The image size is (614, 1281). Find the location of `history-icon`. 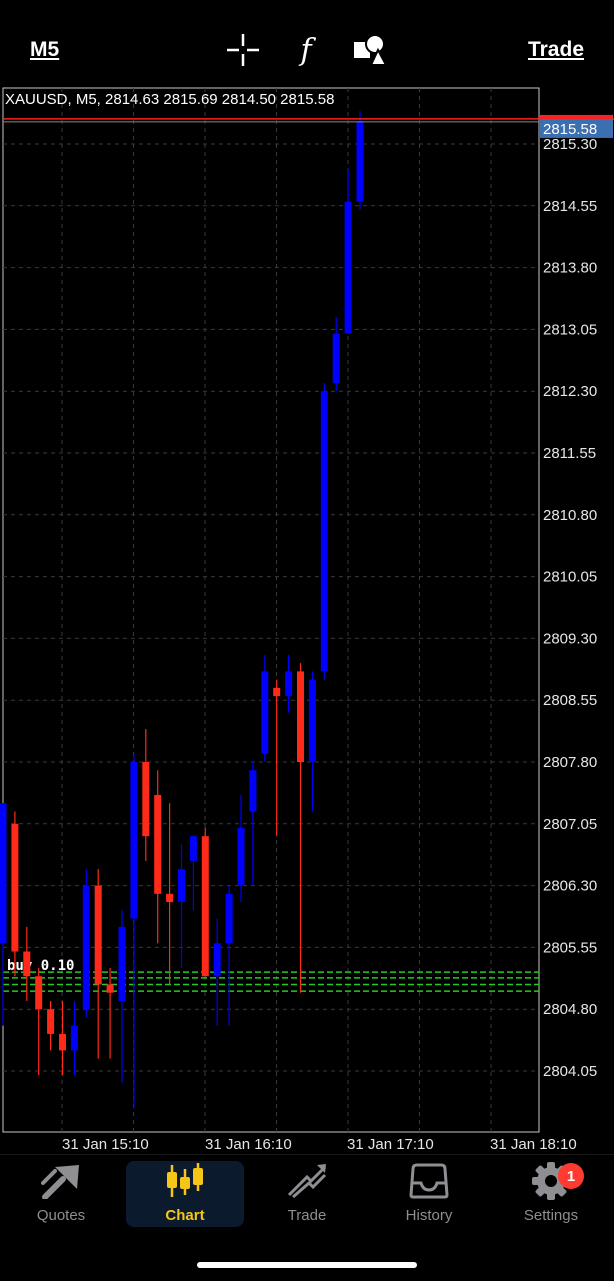

history-icon is located at coordinates (429, 1181).